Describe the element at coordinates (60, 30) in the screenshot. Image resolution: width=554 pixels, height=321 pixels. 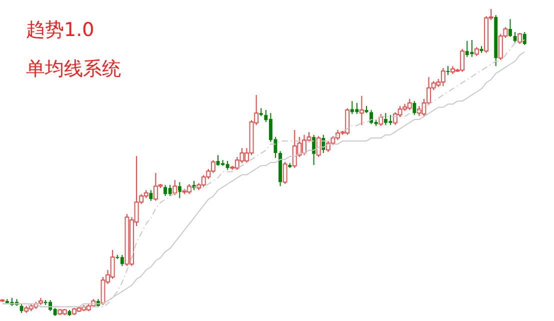
I see `title: 趋势1.0` at that location.